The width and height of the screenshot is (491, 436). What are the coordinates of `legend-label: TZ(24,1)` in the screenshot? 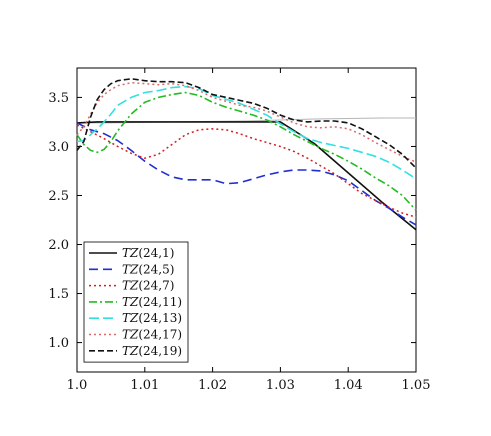 It's located at (148, 253).